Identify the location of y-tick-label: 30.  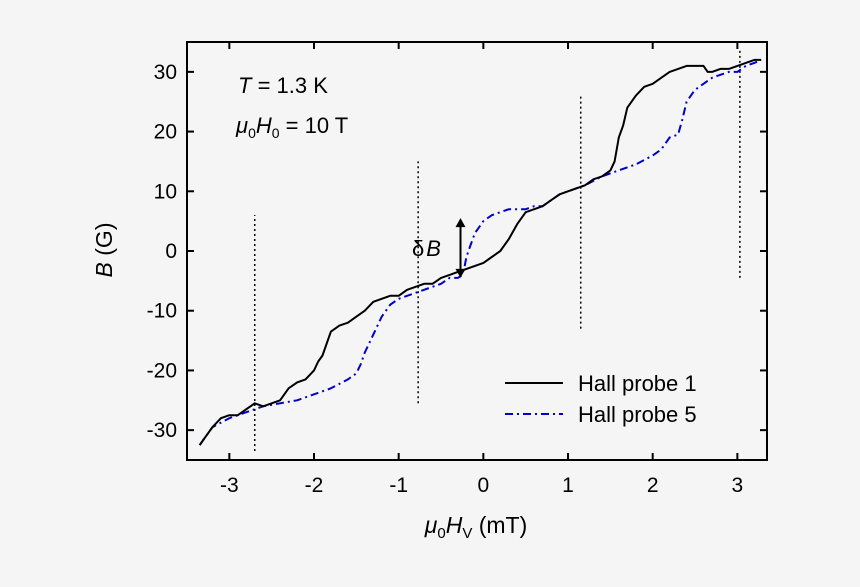
(165, 72).